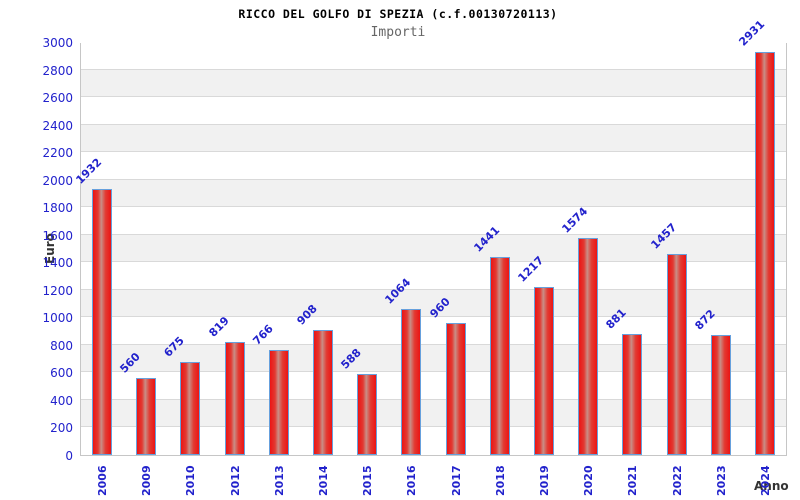  What do you see at coordinates (368, 480) in the screenshot?
I see `x-tick-label: 2015` at bounding box center [368, 480].